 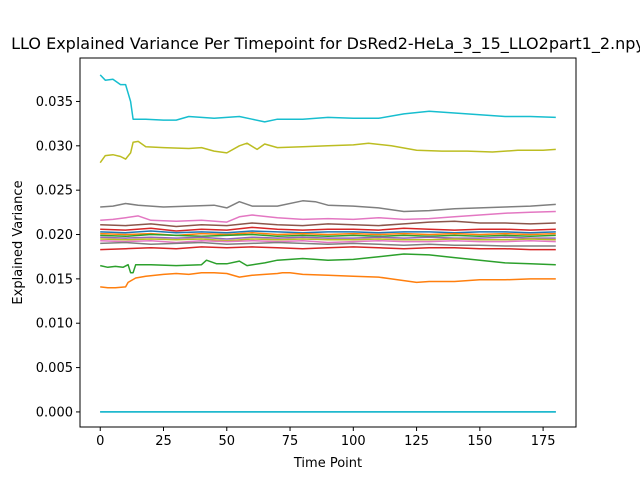 What do you see at coordinates (416, 441) in the screenshot?
I see `x-tick-label: 125` at bounding box center [416, 441].